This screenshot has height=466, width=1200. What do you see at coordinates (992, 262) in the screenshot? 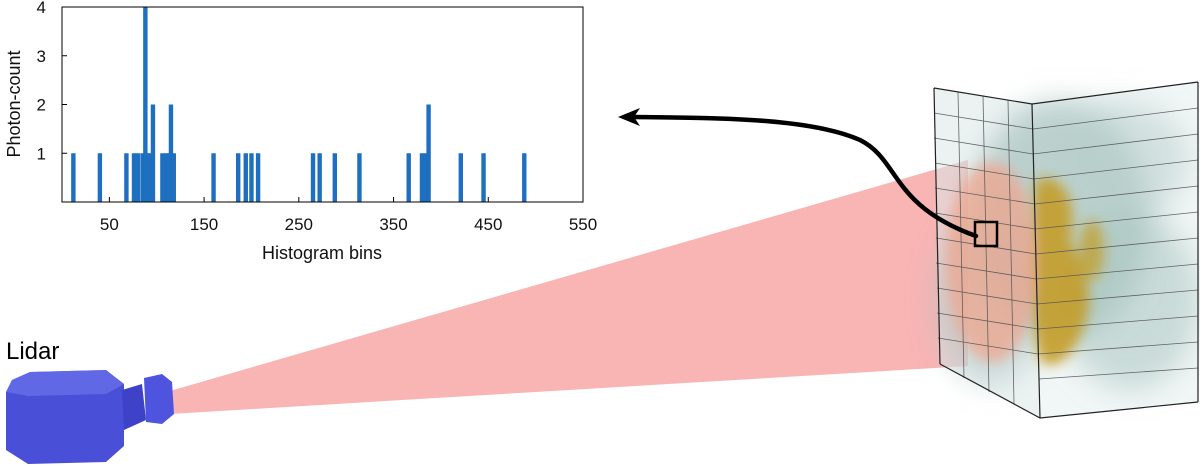
I see `beam-footprint` at bounding box center [992, 262].